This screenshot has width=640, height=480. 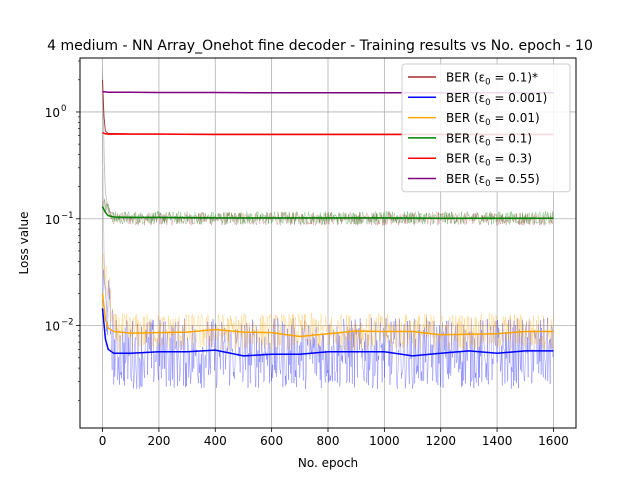 I want to click on legend-box, so click(x=486, y=128).